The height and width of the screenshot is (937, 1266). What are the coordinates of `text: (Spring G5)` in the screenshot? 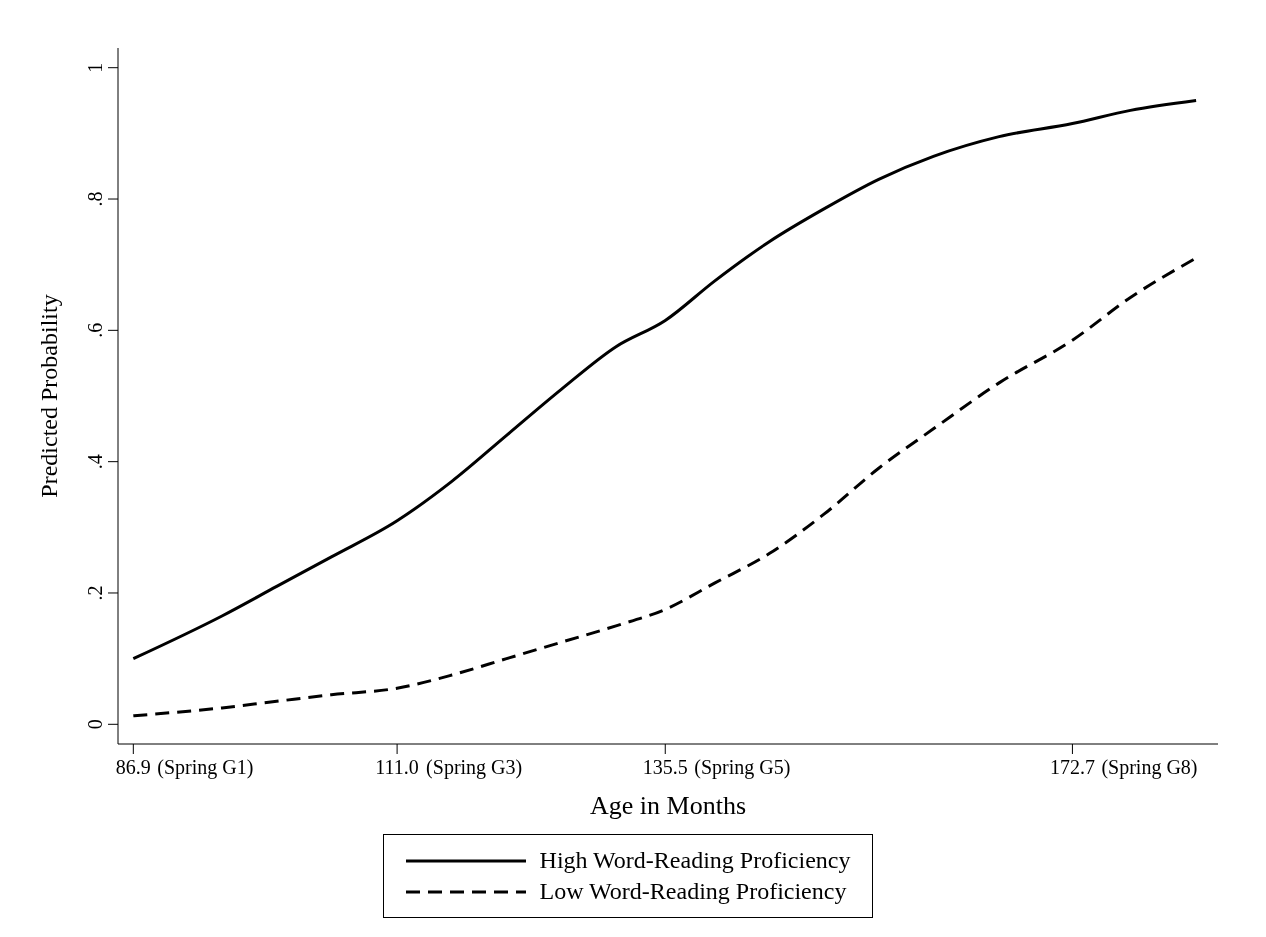 It's located at (742, 767).